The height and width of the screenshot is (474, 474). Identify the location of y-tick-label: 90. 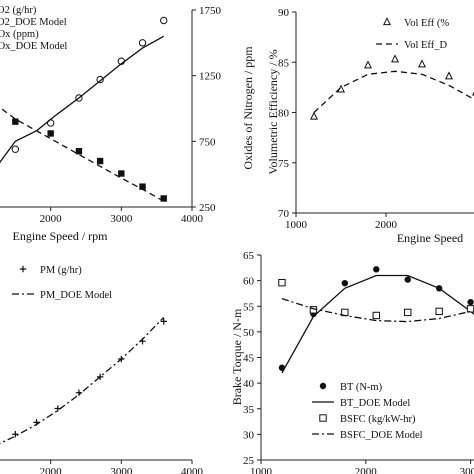
(284, 13).